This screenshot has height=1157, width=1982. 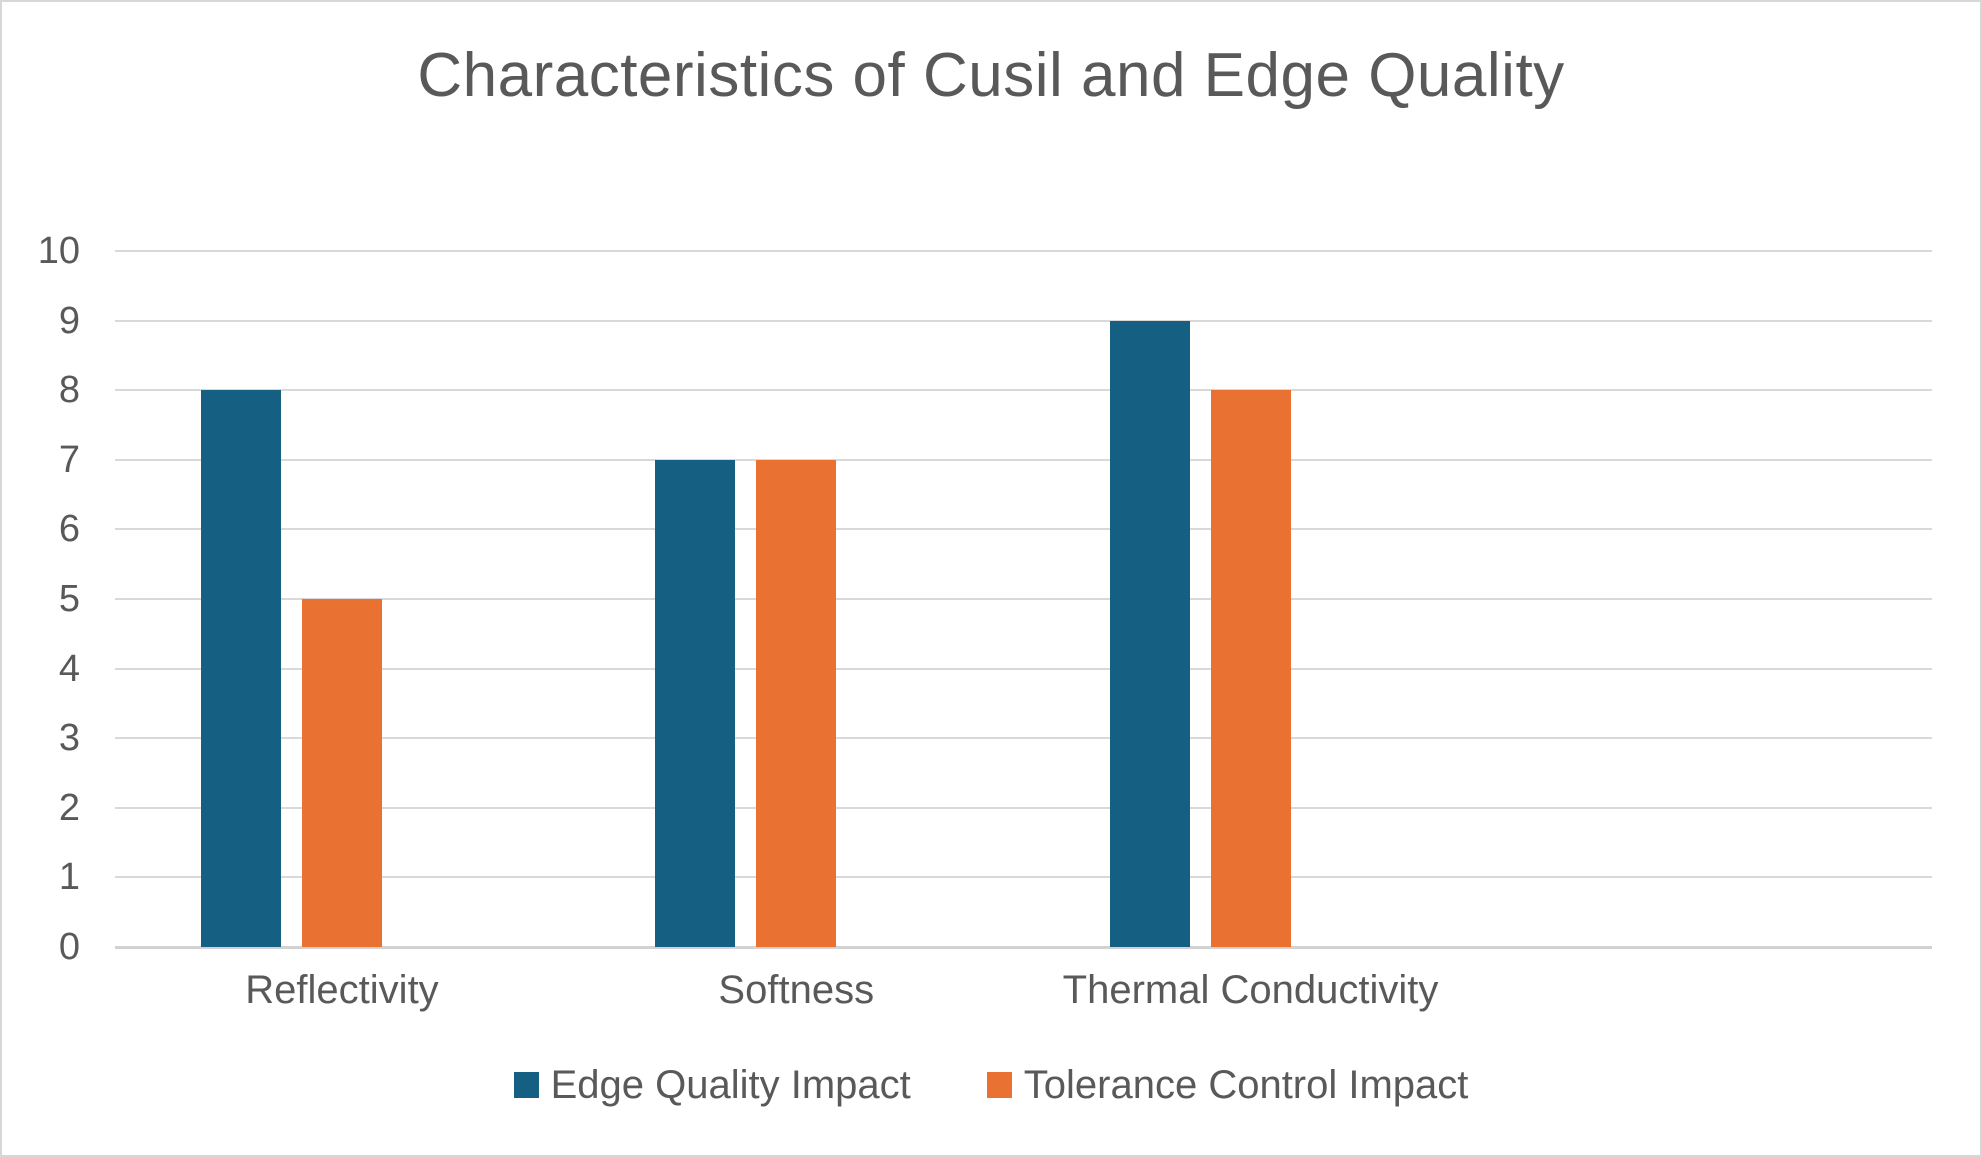 What do you see at coordinates (69, 668) in the screenshot?
I see `y-axis-tick-label: 4` at bounding box center [69, 668].